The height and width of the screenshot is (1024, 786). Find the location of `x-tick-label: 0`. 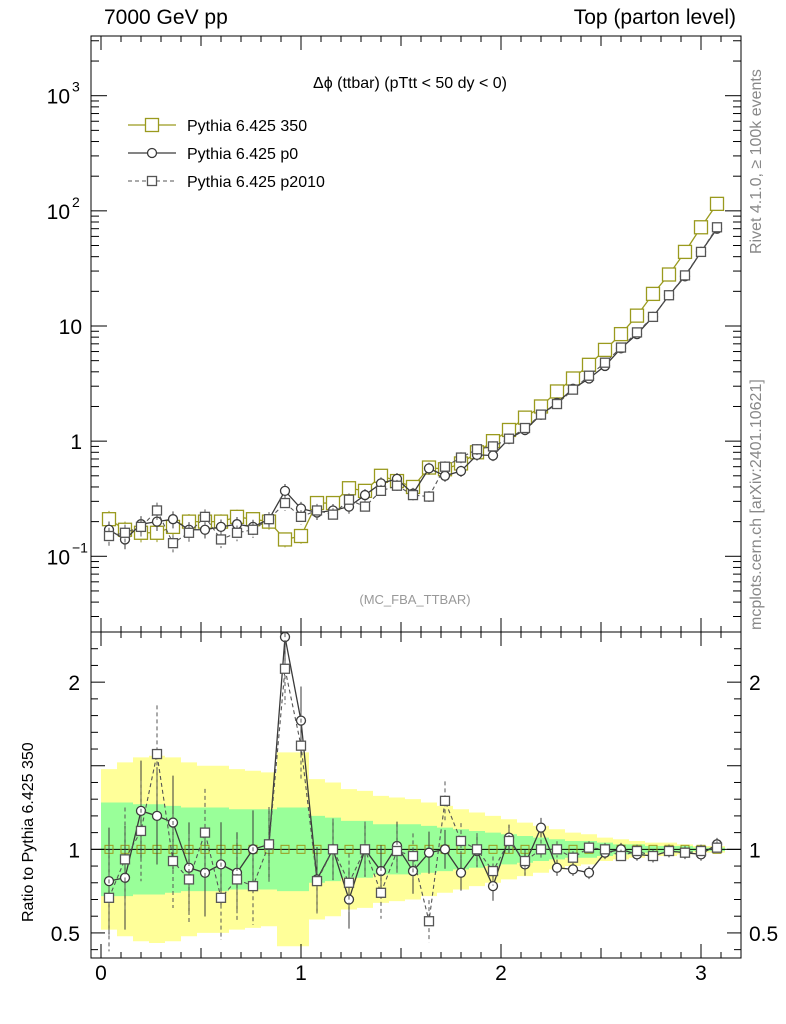

x-tick-label: 0 is located at coordinates (101, 973).